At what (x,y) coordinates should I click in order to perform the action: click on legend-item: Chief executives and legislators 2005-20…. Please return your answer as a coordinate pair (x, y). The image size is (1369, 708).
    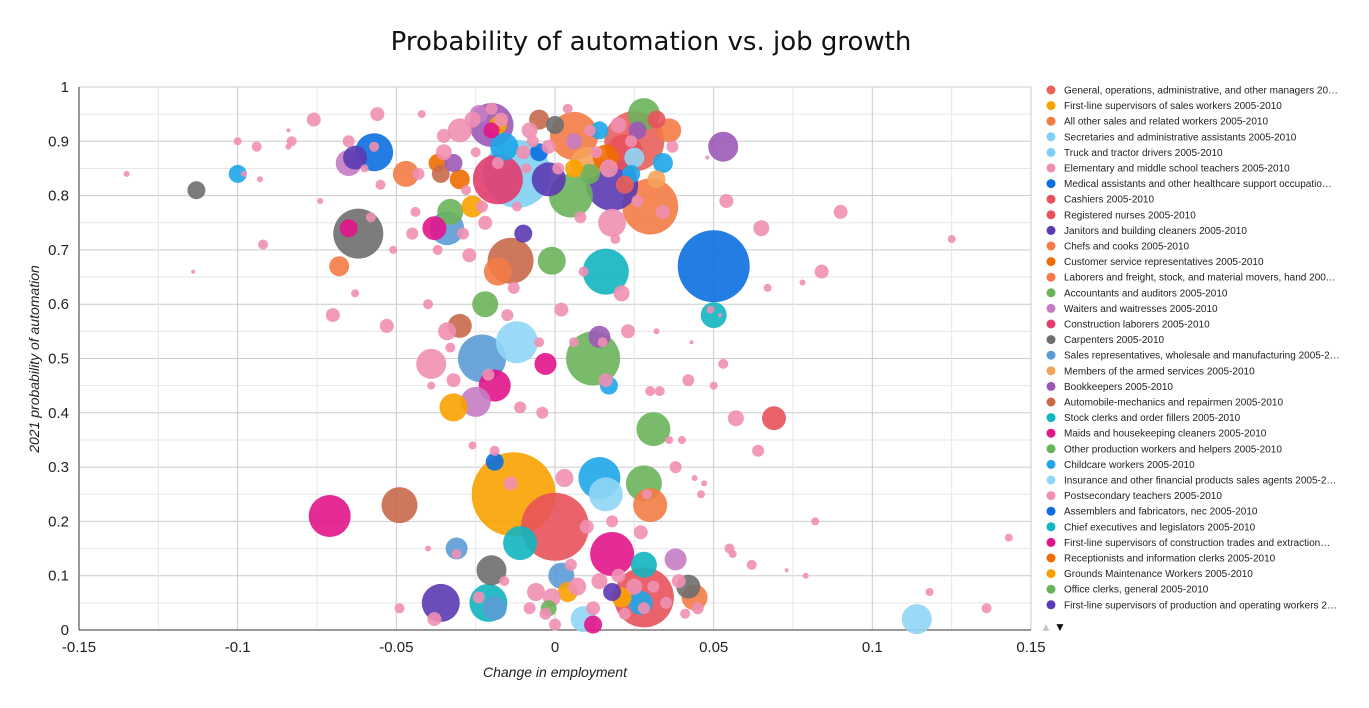
    Looking at the image, I should click on (1151, 527).